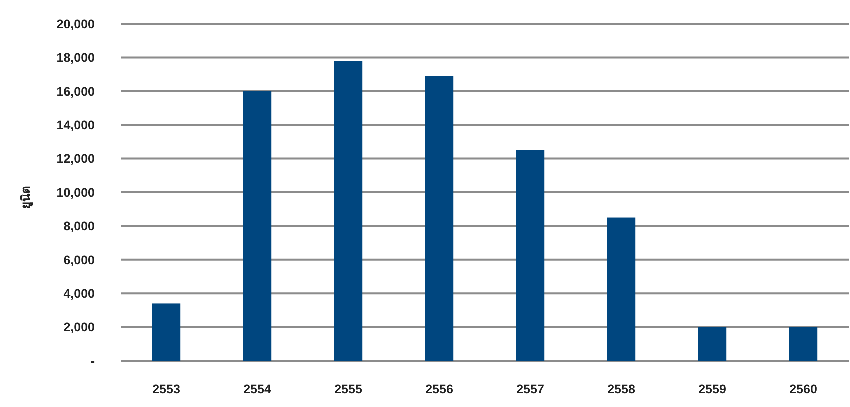 Image resolution: width=850 pixels, height=407 pixels. What do you see at coordinates (80, 260) in the screenshot?
I see `y-tick-label: 6,000` at bounding box center [80, 260].